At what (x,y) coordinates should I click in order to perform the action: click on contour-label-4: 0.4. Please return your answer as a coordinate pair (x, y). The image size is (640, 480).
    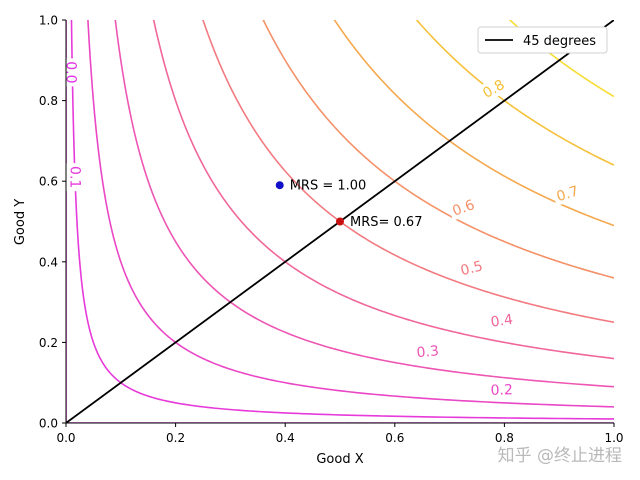
    Looking at the image, I should click on (501, 320).